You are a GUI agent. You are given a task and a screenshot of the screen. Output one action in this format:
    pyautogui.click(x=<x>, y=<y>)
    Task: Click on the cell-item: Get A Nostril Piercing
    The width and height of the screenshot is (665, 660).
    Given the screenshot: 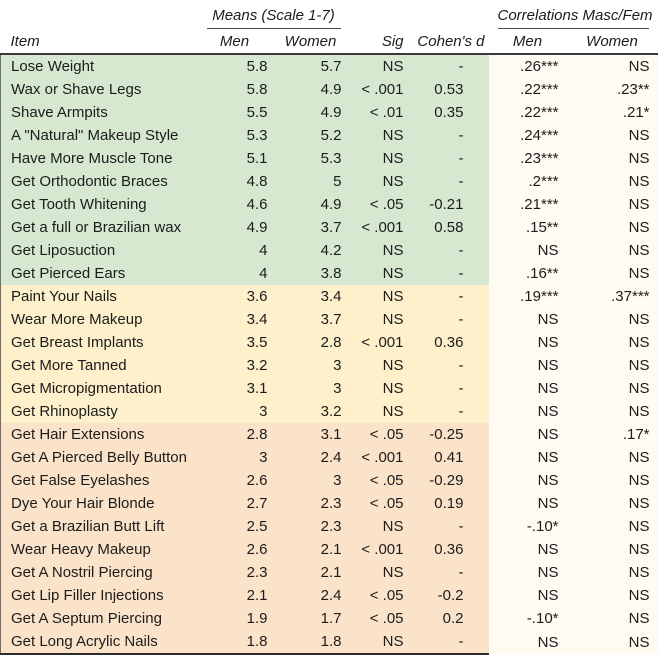 What is the action you would take?
    pyautogui.click(x=99, y=572)
    